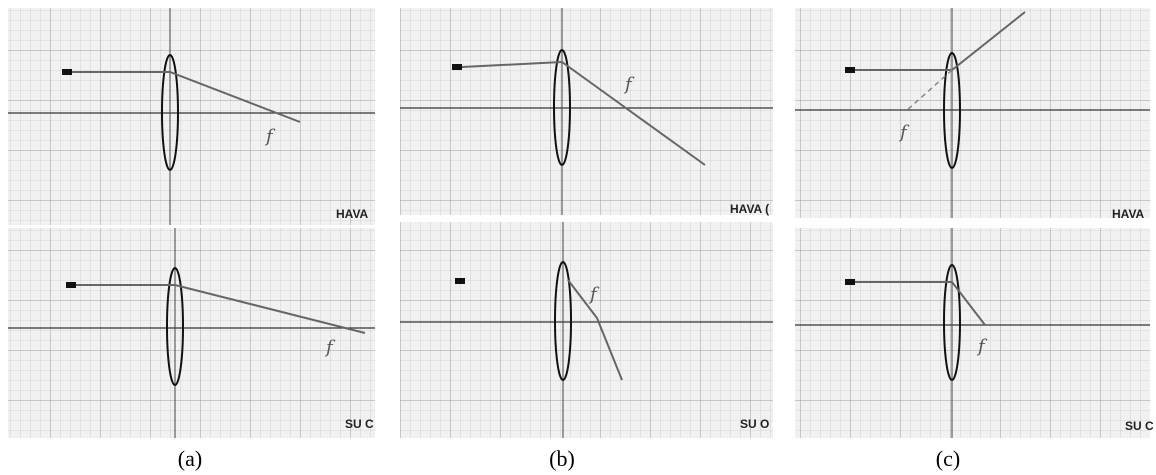  What do you see at coordinates (749, 209) in the screenshot?
I see `medium-label: HAVA (` at bounding box center [749, 209].